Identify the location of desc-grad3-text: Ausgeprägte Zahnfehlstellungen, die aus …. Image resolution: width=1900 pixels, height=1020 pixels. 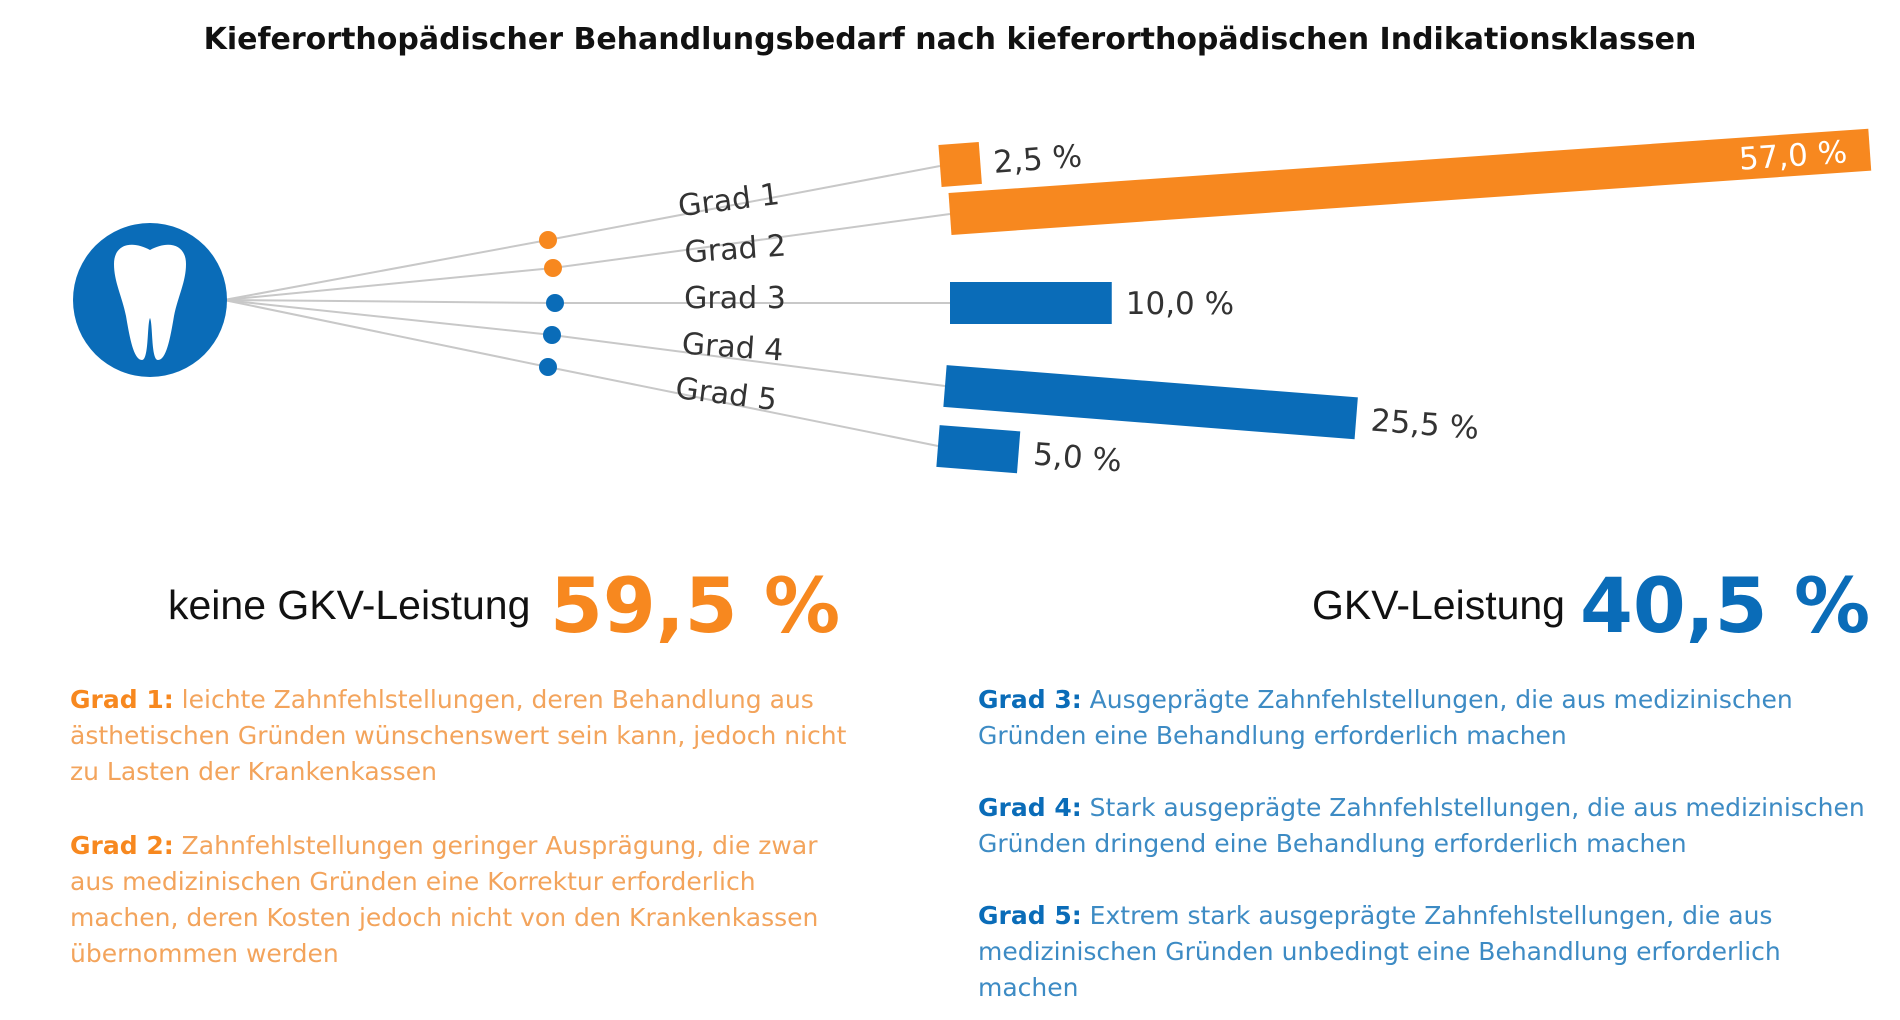
(1385, 717).